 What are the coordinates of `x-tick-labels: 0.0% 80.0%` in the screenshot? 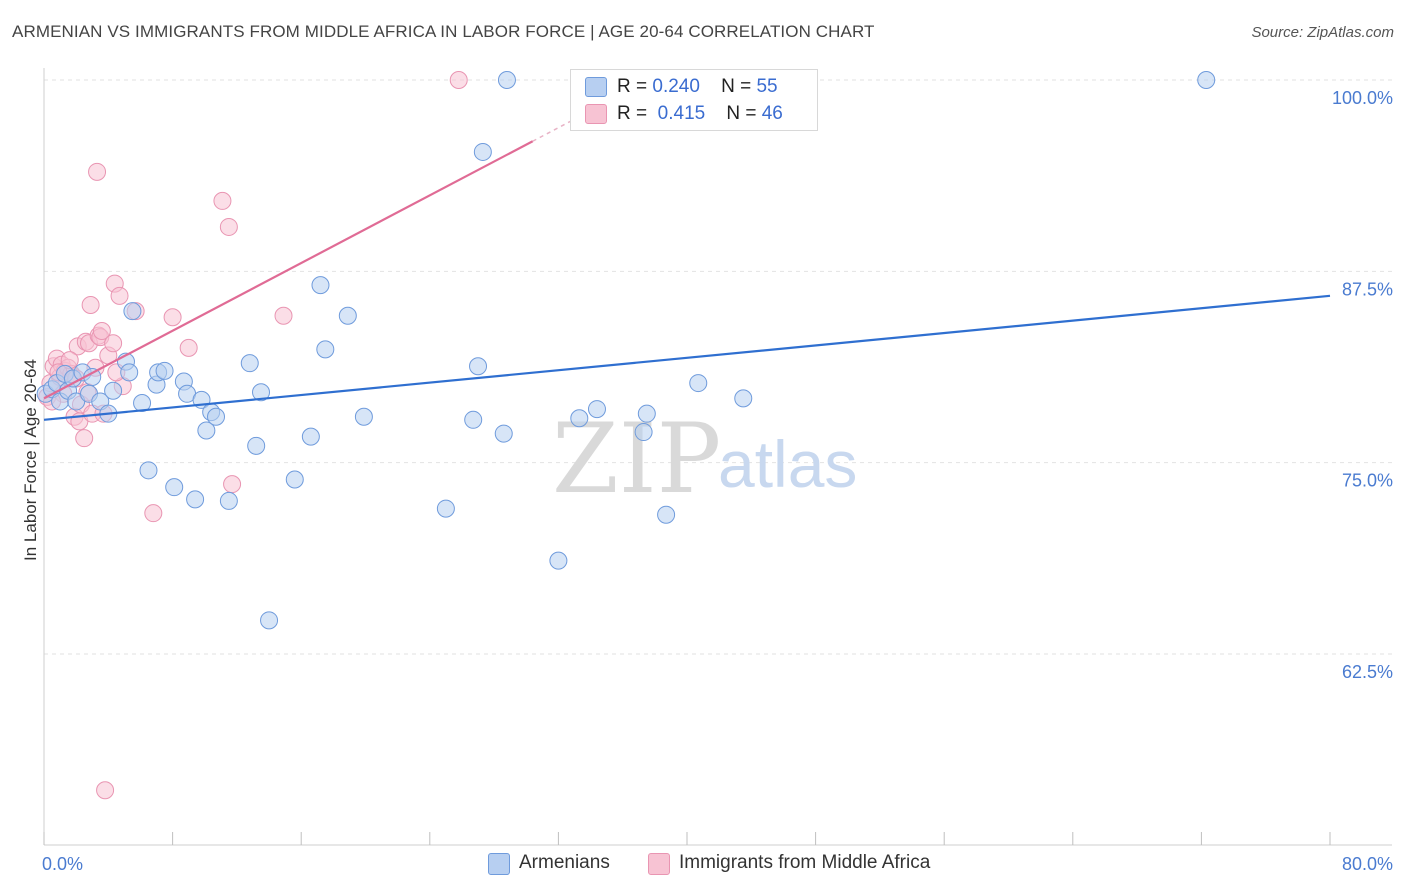 It's located at (717, 864).